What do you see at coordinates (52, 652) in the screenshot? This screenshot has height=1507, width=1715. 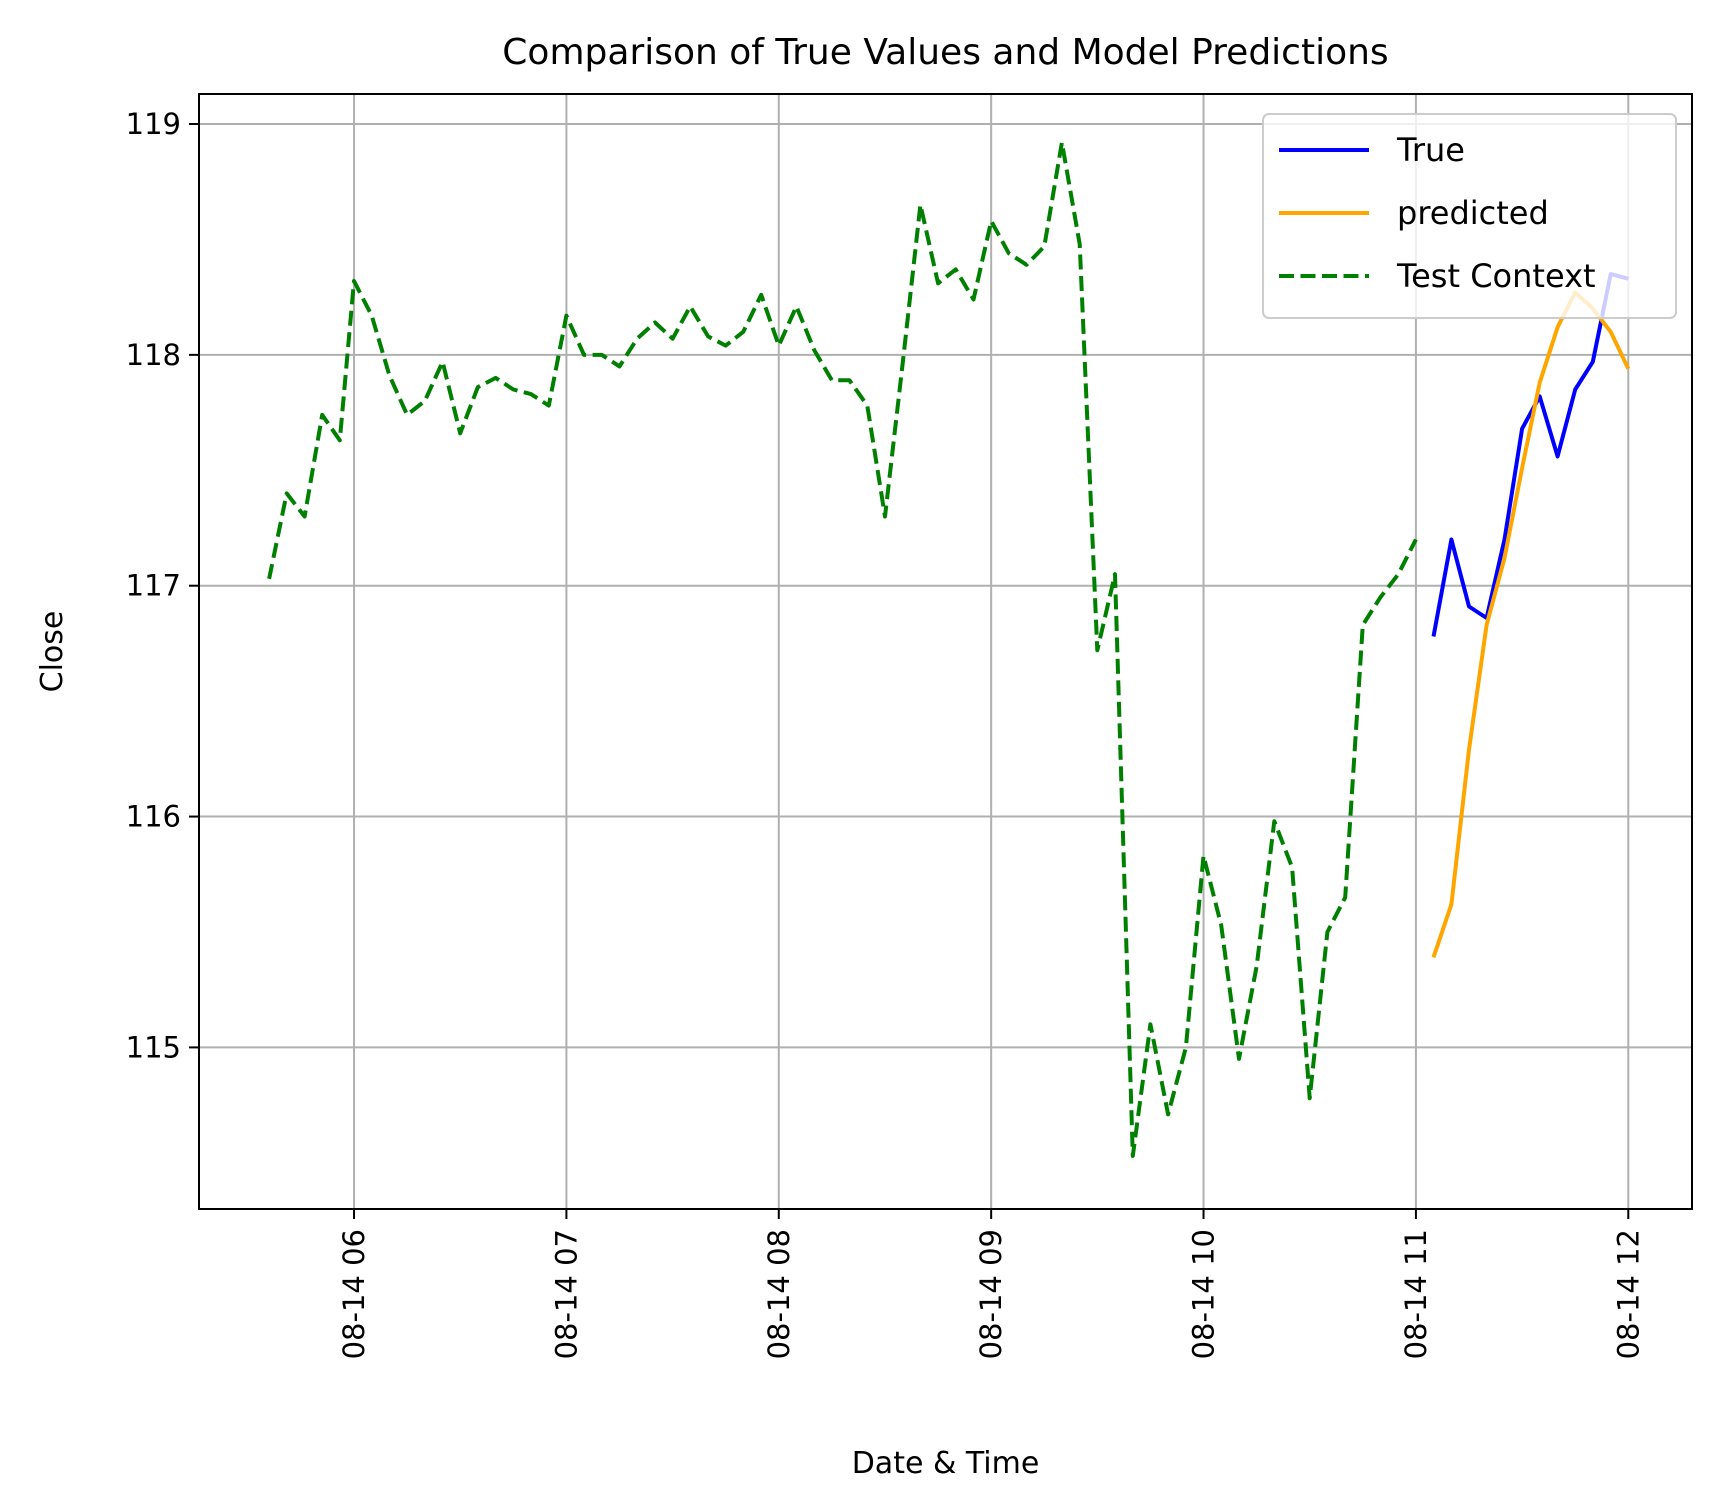 I see `y-axis-label: Close` at bounding box center [52, 652].